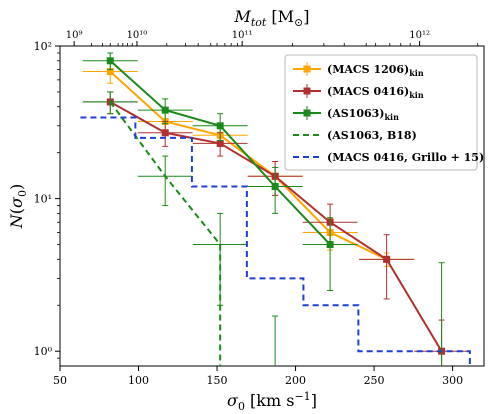 This screenshot has width=491, height=414. Describe the element at coordinates (242, 35) in the screenshot. I see `top-tick-label: 10¹¹` at that location.